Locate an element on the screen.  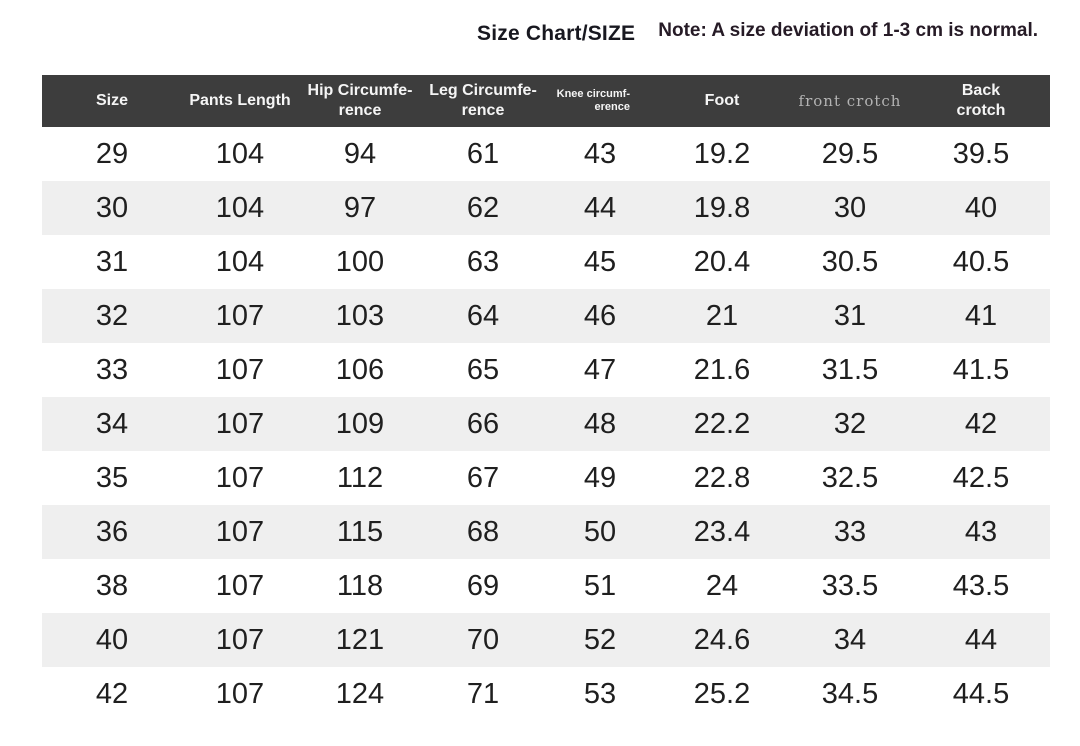
table-row: 35 107 112 67 49 22.8 32.5 42.5 is located at coordinates (546, 478).